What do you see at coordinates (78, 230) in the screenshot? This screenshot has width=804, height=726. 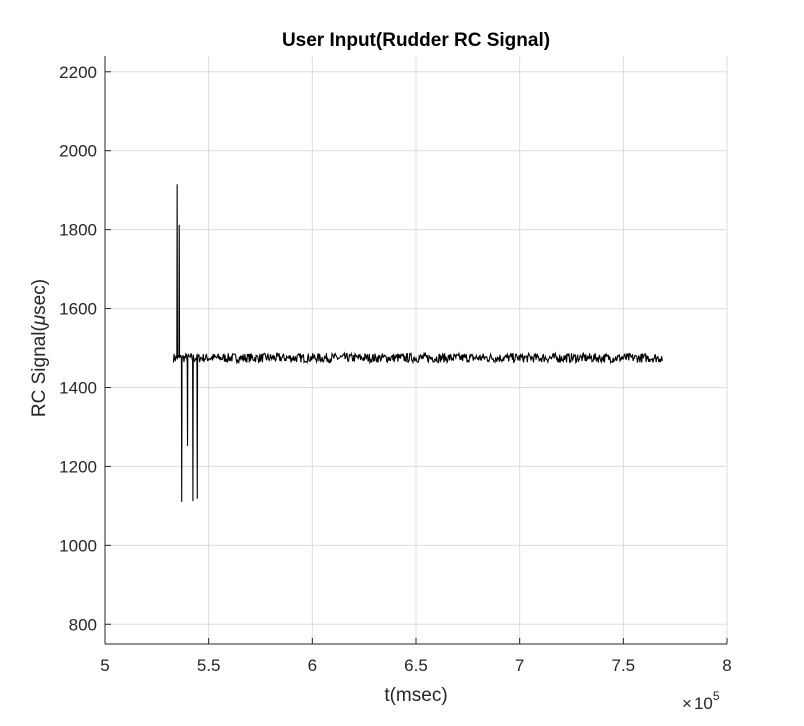 I see `y-tick-label: 1800` at bounding box center [78, 230].